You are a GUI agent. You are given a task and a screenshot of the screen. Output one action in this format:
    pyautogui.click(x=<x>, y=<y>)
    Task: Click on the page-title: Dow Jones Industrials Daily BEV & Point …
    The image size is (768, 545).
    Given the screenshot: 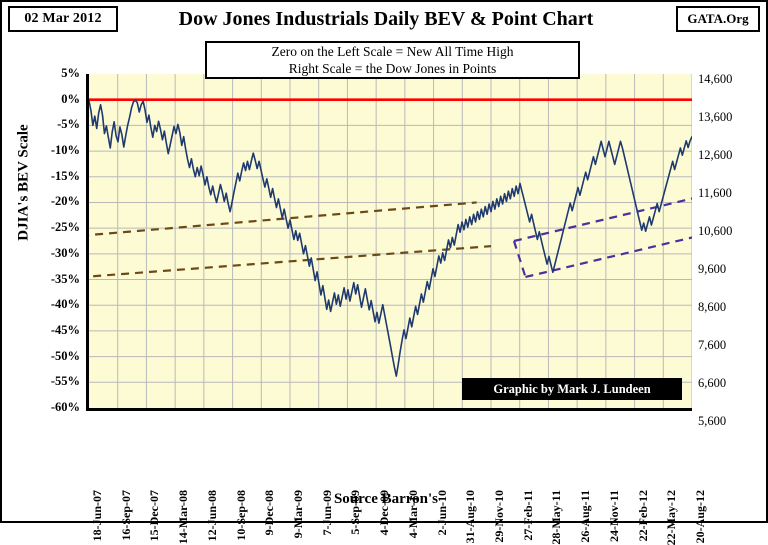 What is the action you would take?
    pyautogui.click(x=386, y=18)
    